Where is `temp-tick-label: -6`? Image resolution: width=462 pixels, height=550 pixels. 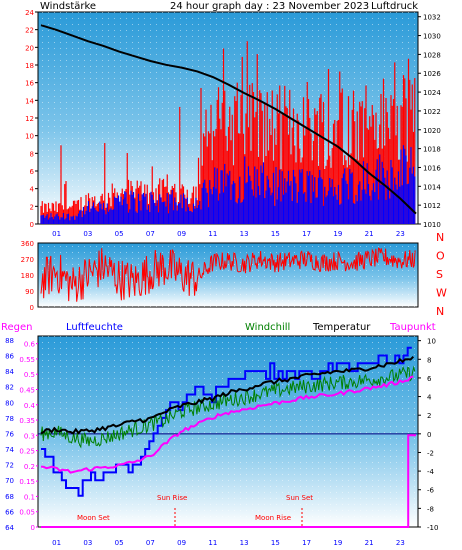
temp-tick-label: -6 is located at coordinates (431, 491).